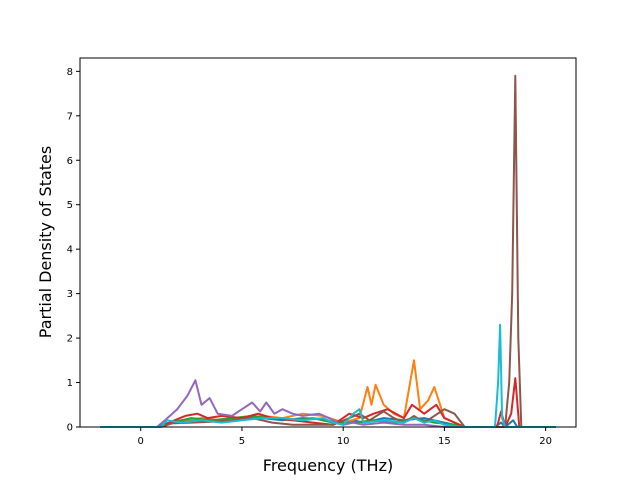 This screenshot has width=640, height=480. What do you see at coordinates (70, 294) in the screenshot?
I see `y-tick-label: 3` at bounding box center [70, 294].